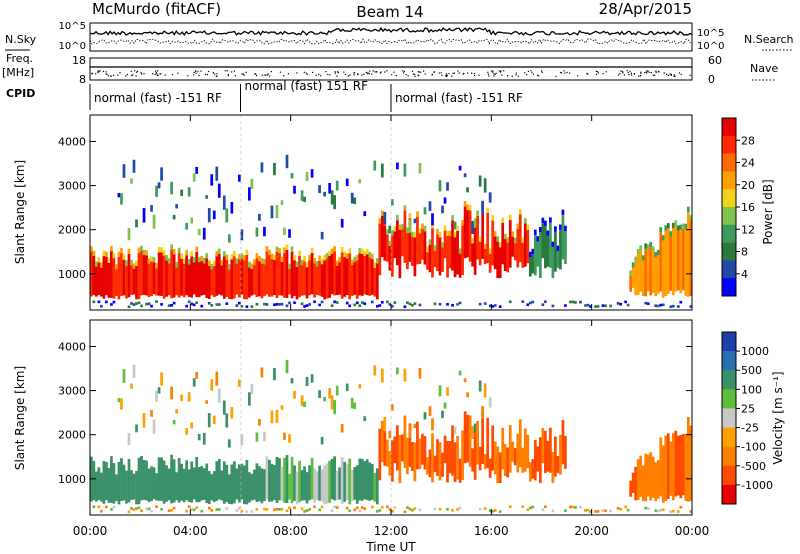 The image size is (800, 554). I want to click on nave-tick-bottom: 0, so click(711, 79).